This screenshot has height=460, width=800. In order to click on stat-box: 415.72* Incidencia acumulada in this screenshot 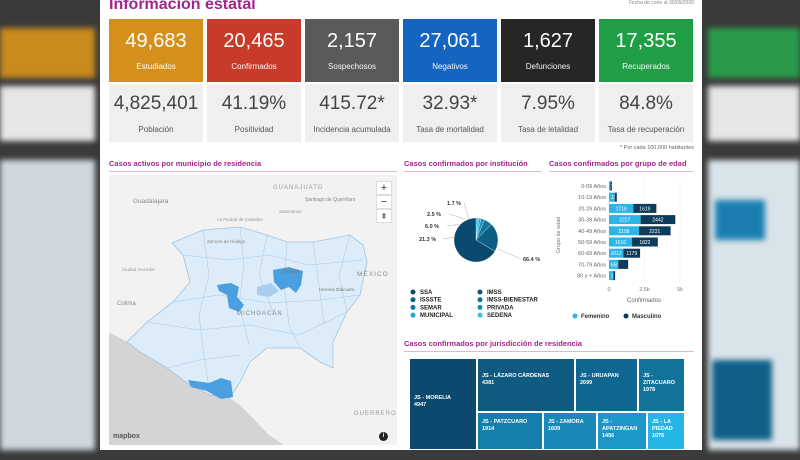, I will do `click(352, 113)`.